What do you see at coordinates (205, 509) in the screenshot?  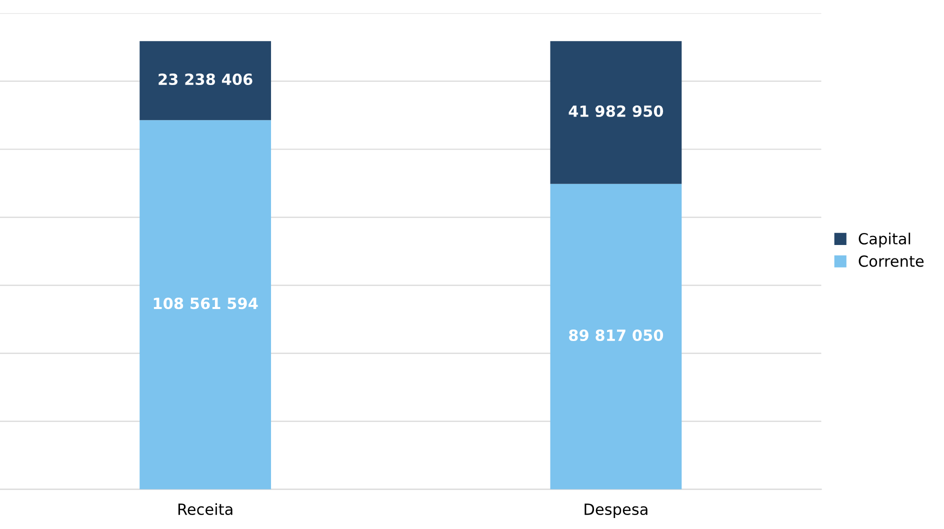 I see `x-tick-label: Receita` at bounding box center [205, 509].